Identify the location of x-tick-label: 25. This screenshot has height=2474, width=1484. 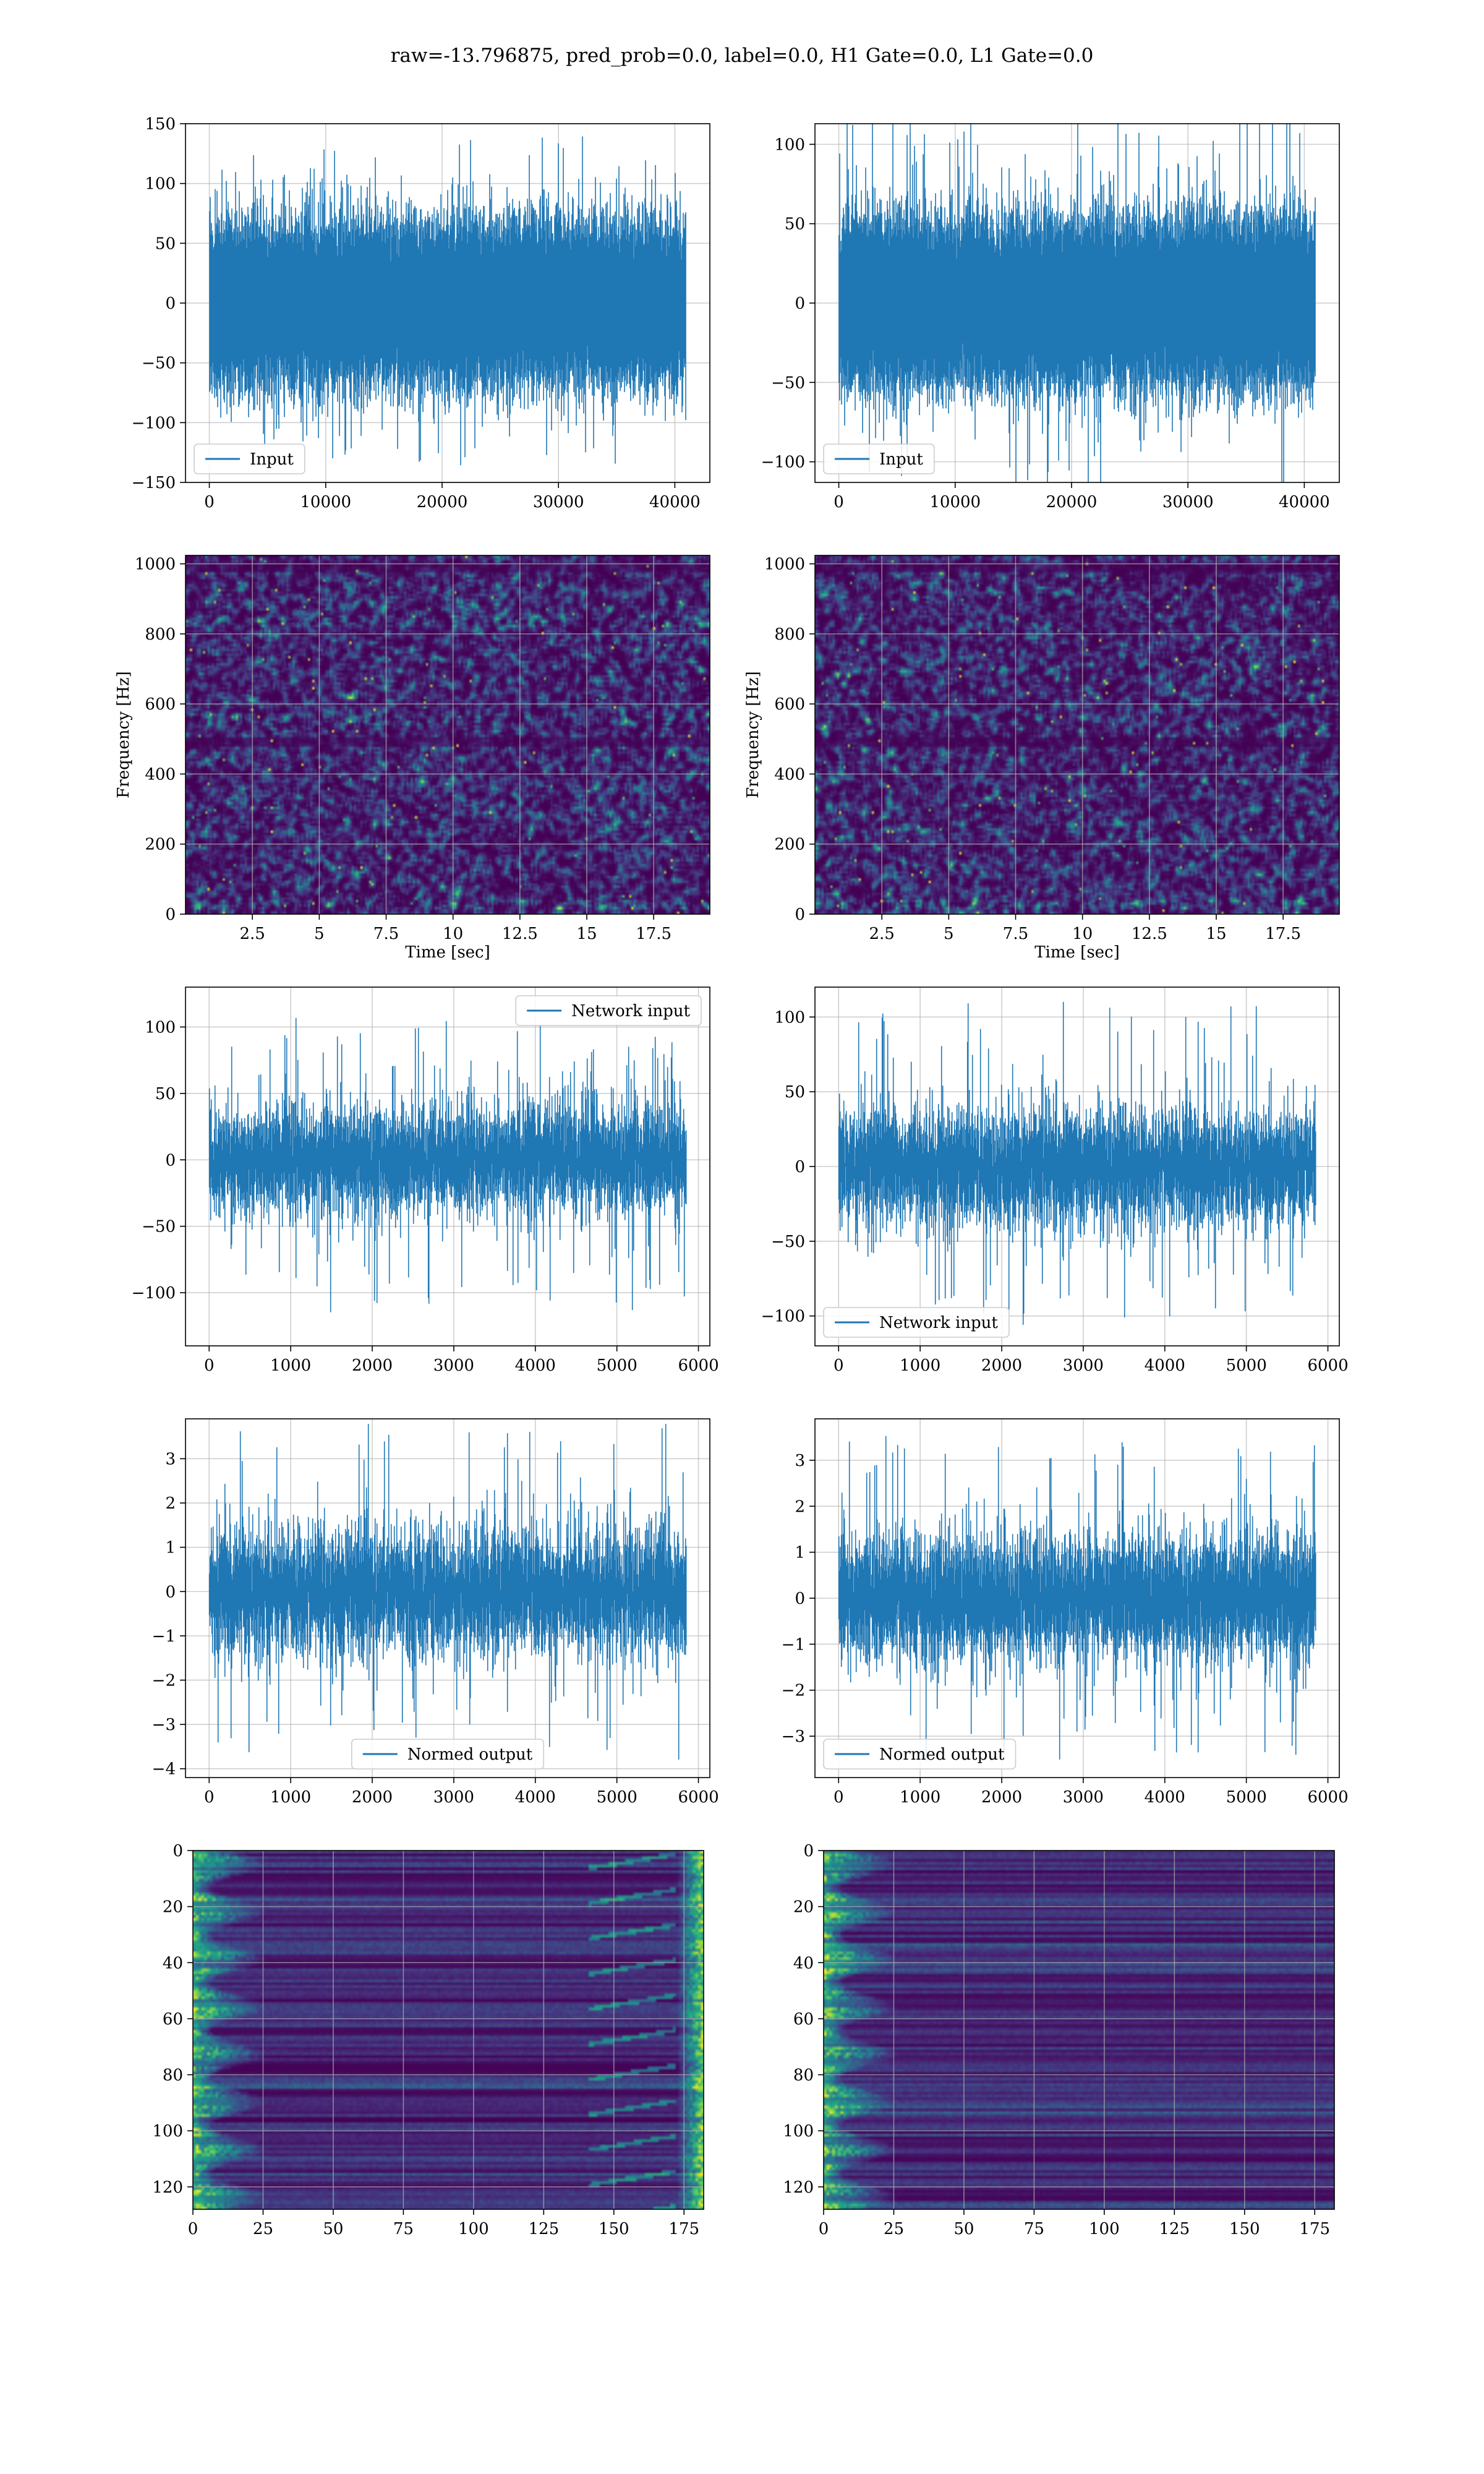
(894, 2229).